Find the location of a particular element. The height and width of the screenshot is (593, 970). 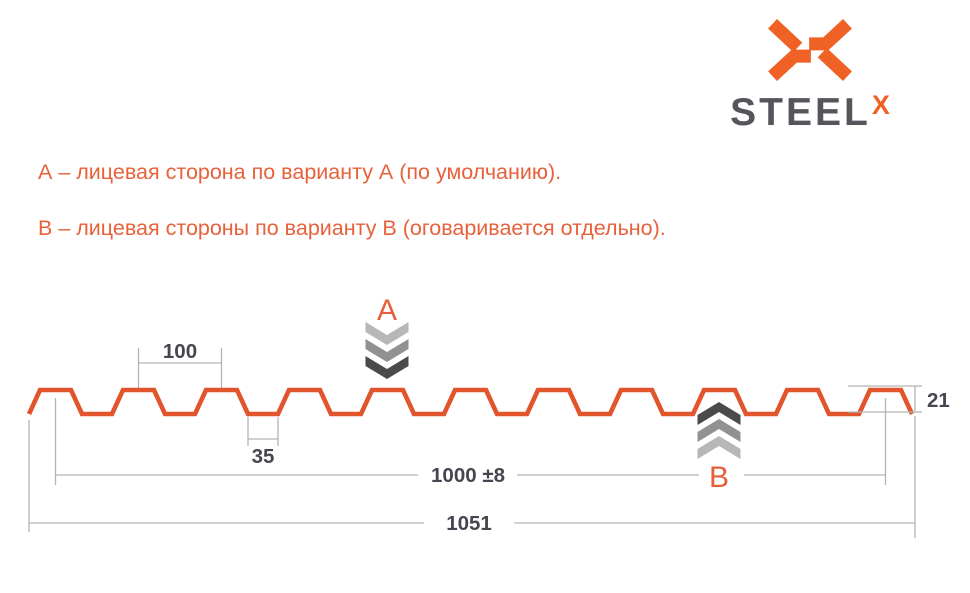

dim-rib-pitch-label: 100 is located at coordinates (180, 351).